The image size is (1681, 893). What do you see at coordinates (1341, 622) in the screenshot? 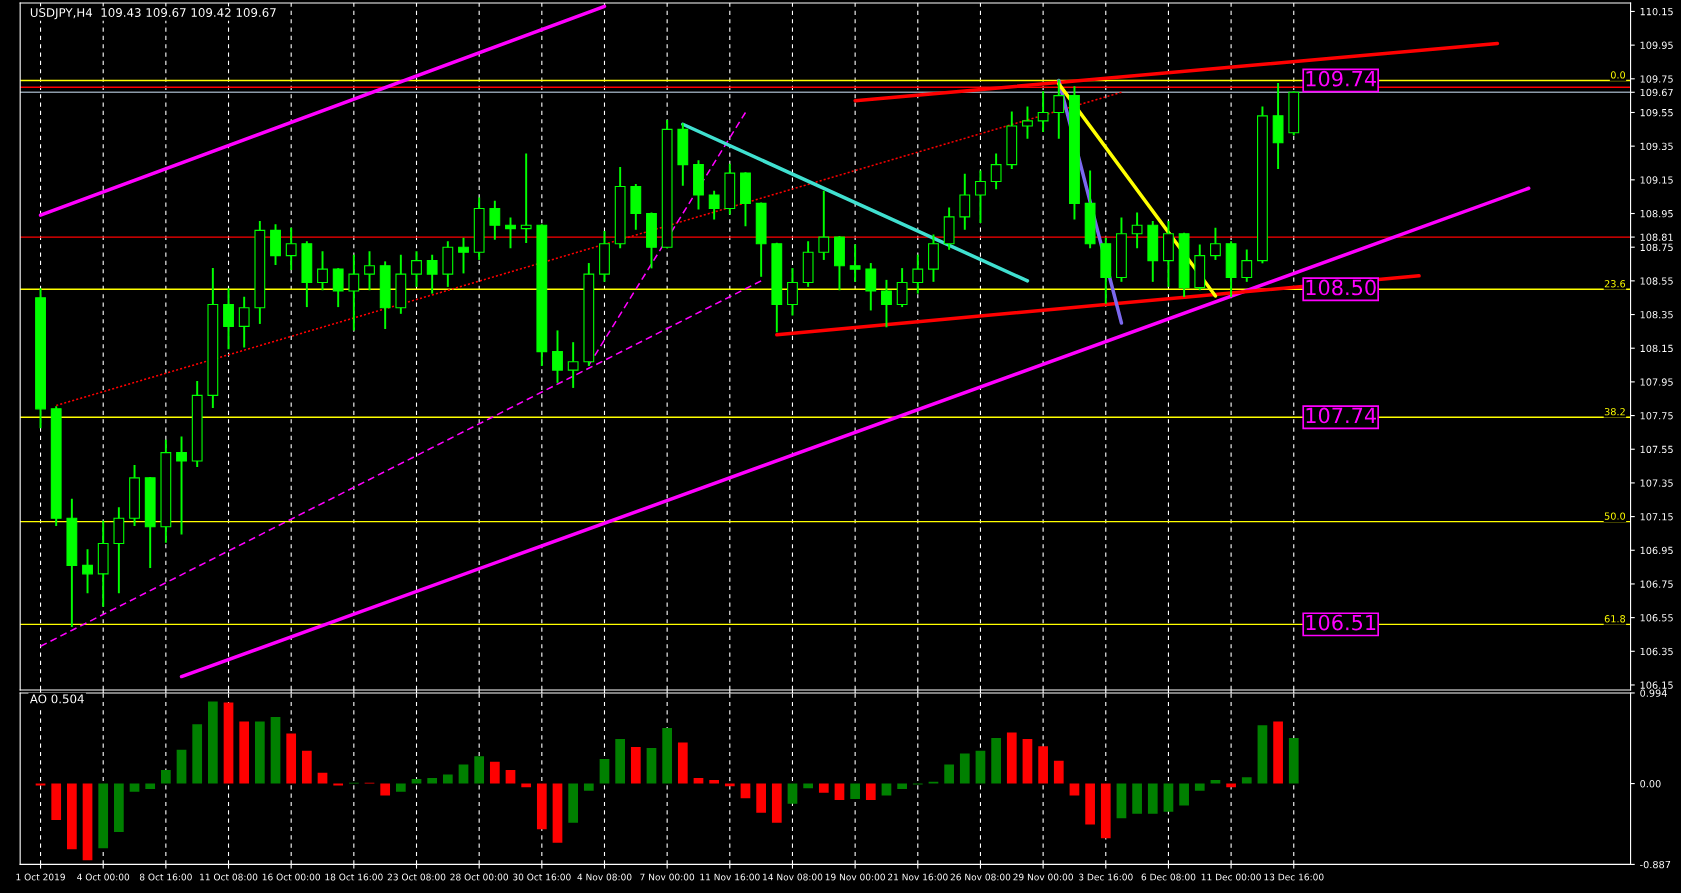
I see `ref-line-label: 106.51` at bounding box center [1341, 622].